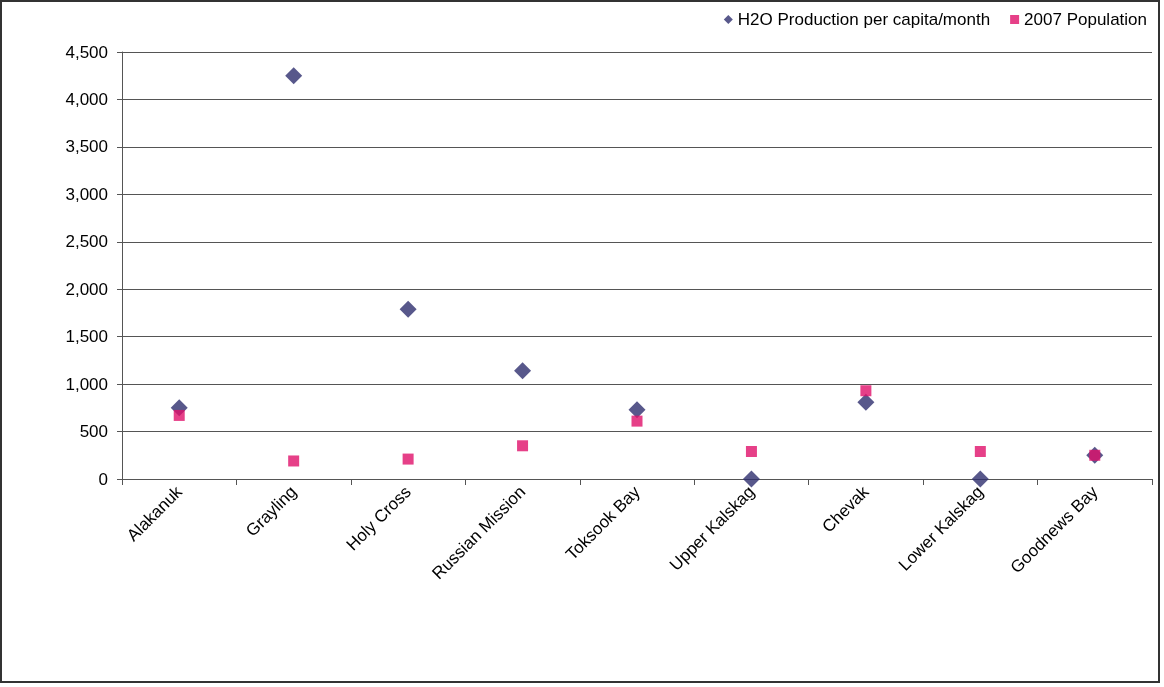  What do you see at coordinates (86, 194) in the screenshot?
I see `y-tick-label: 3,000` at bounding box center [86, 194].